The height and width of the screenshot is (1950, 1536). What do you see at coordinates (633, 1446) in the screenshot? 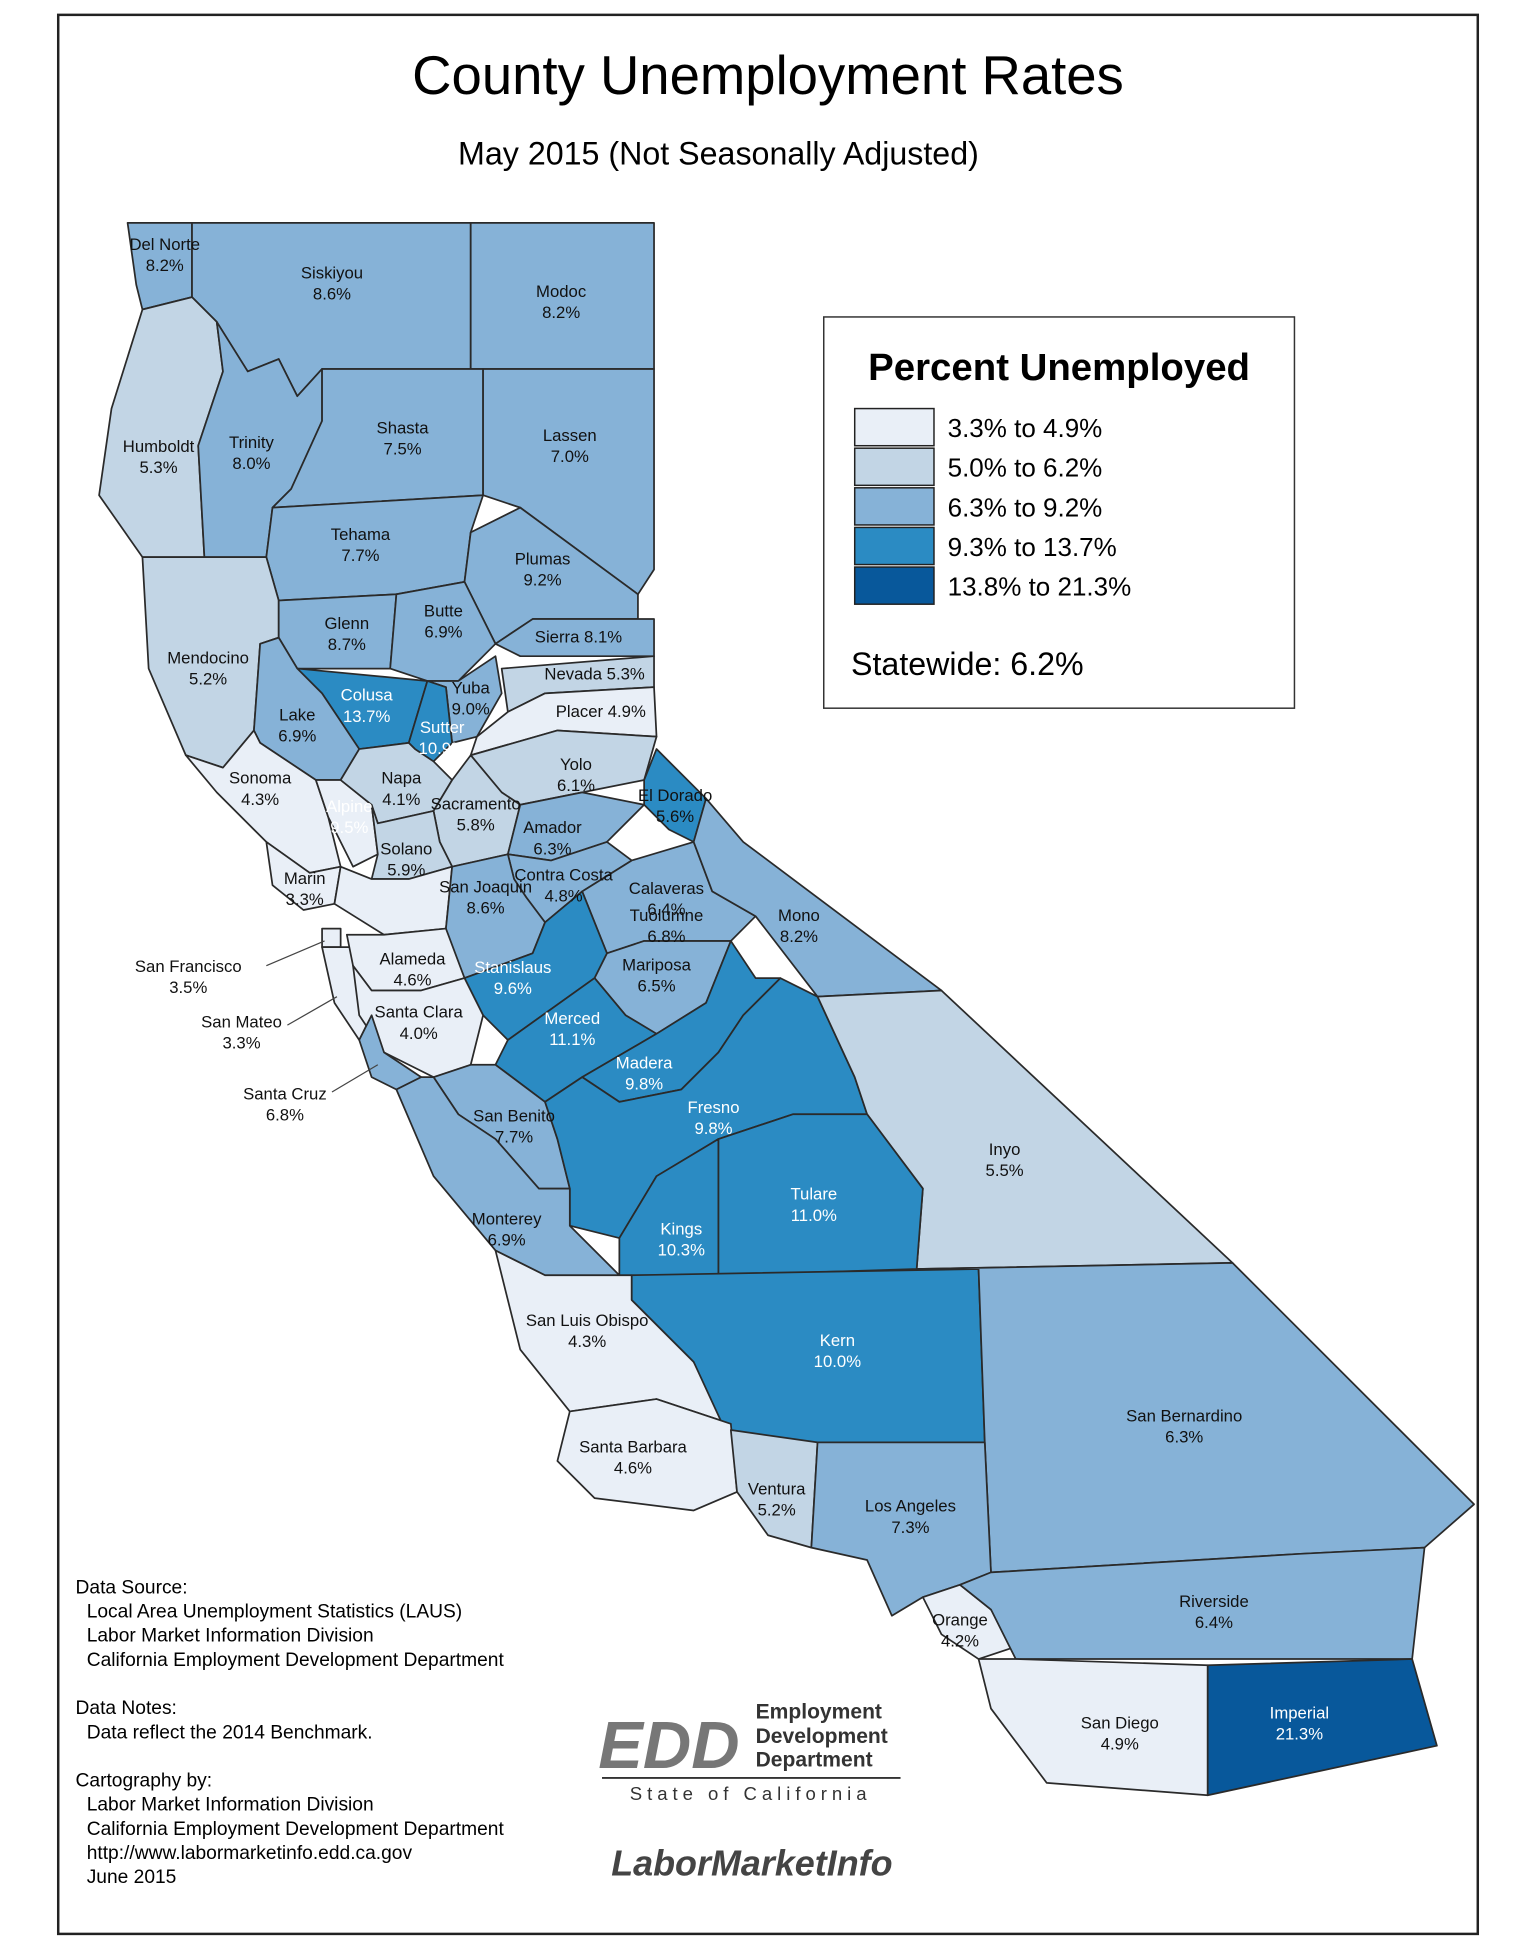
I see `county-name: Santa Barbara` at bounding box center [633, 1446].